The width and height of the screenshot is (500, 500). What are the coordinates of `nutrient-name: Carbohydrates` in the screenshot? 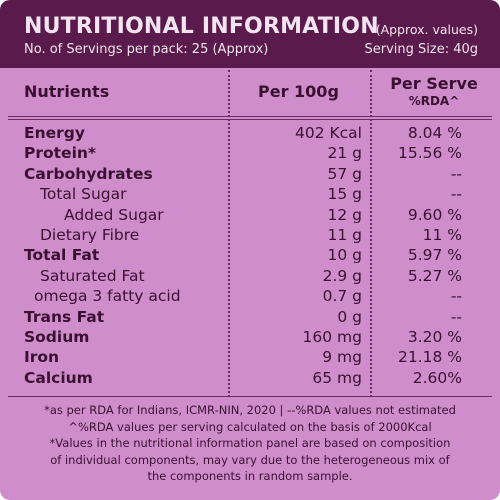 It's located at (88, 173).